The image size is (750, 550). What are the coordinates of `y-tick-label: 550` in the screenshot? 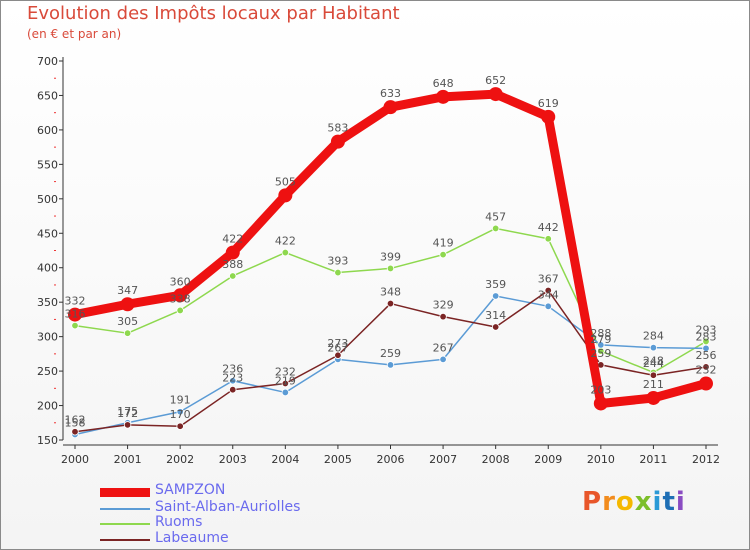 It's located at (47, 164).